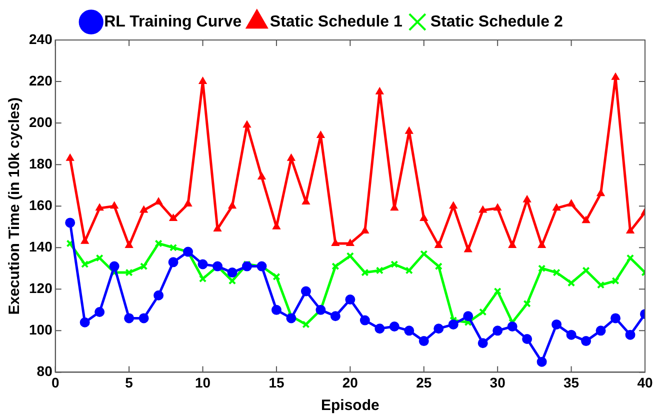 This screenshot has height=417, width=665. I want to click on y-tick-label: 120, so click(41, 288).